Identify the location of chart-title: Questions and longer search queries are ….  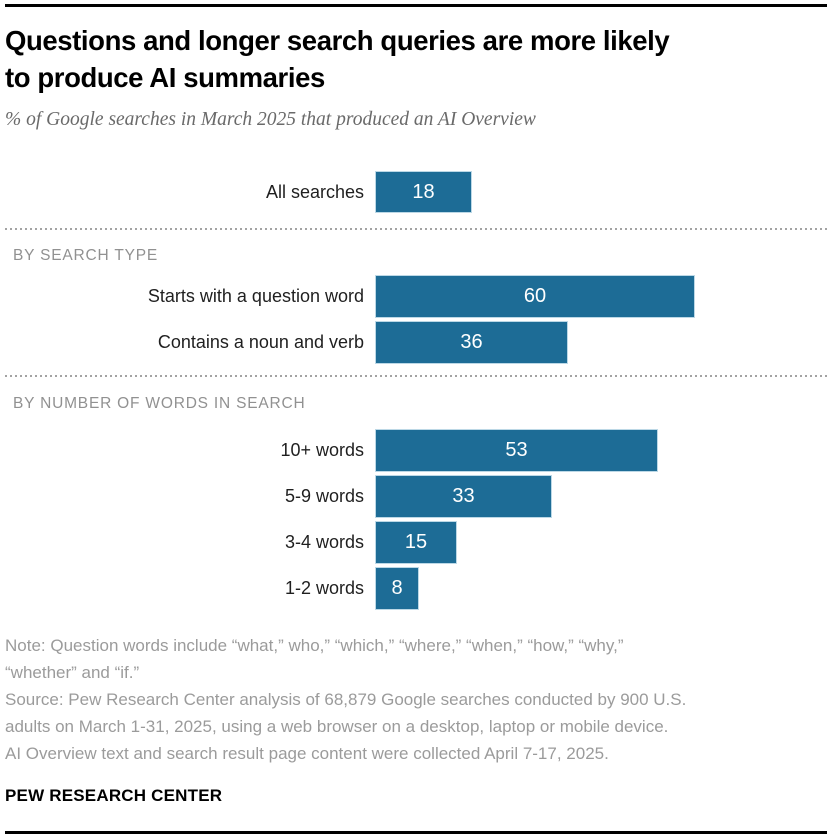
(418, 59).